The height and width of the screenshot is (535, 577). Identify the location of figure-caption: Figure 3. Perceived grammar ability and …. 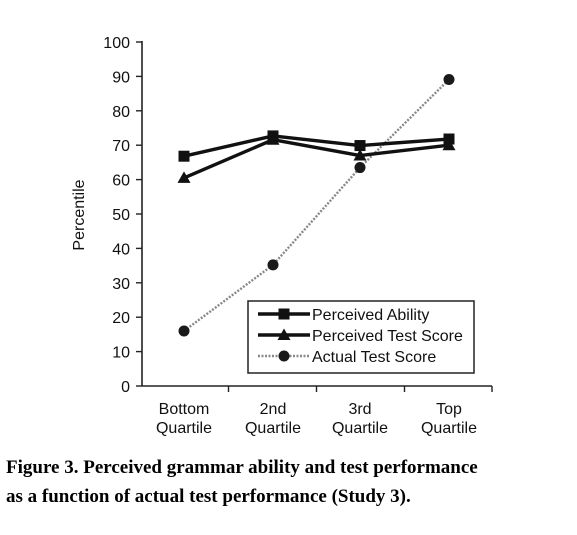
(290, 482).